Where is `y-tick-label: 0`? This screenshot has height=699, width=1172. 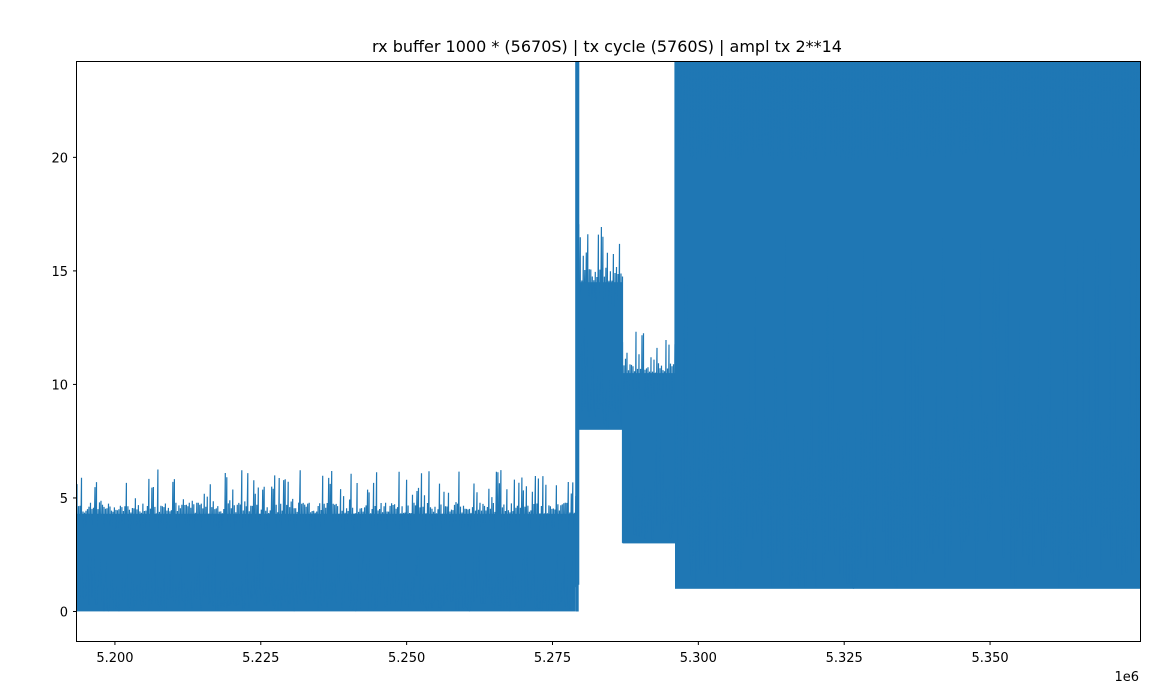 y-tick-label: 0 is located at coordinates (64, 612).